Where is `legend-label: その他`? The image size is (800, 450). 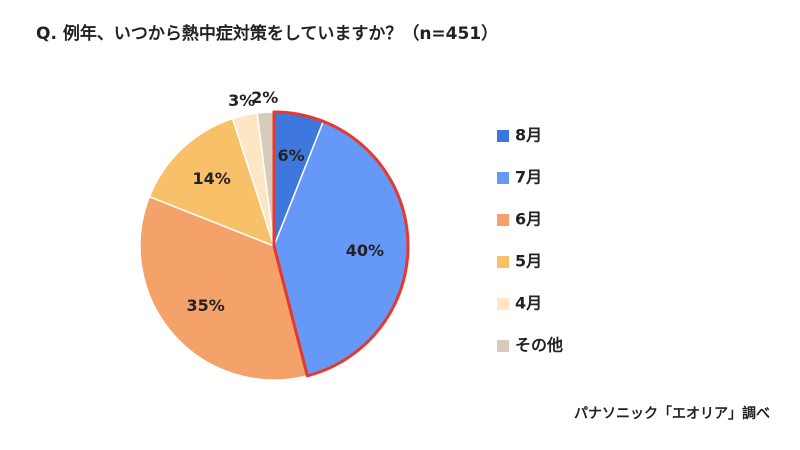
legend-label: その他 is located at coordinates (539, 345).